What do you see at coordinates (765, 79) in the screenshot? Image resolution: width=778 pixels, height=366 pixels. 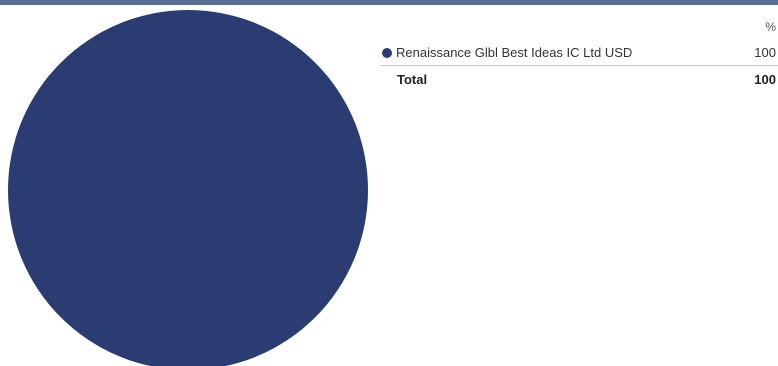 I see `total-value: 100` at bounding box center [765, 79].